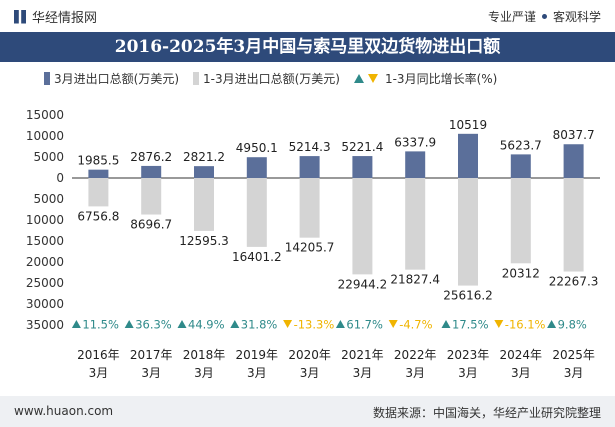 The width and height of the screenshot is (615, 427). What do you see at coordinates (206, 325) in the screenshot?
I see `growth-data-label: 44.9%` at bounding box center [206, 325].